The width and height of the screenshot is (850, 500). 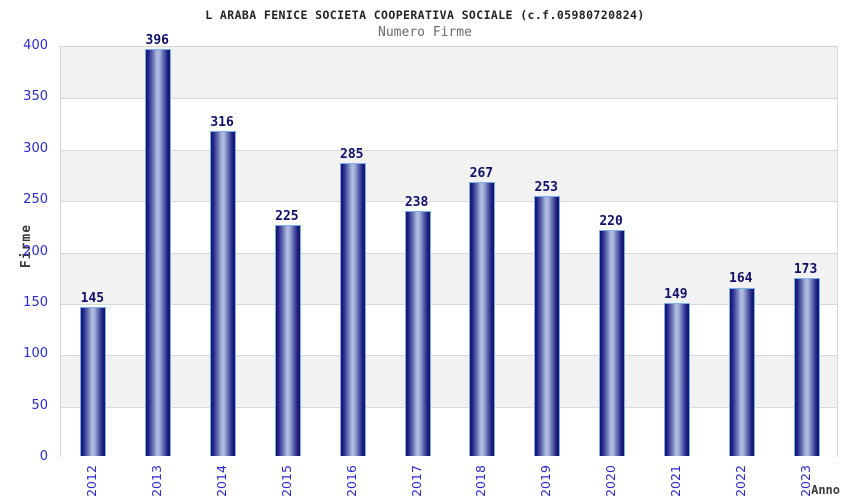 What do you see at coordinates (352, 309) in the screenshot?
I see `bar-2016` at bounding box center [352, 309].